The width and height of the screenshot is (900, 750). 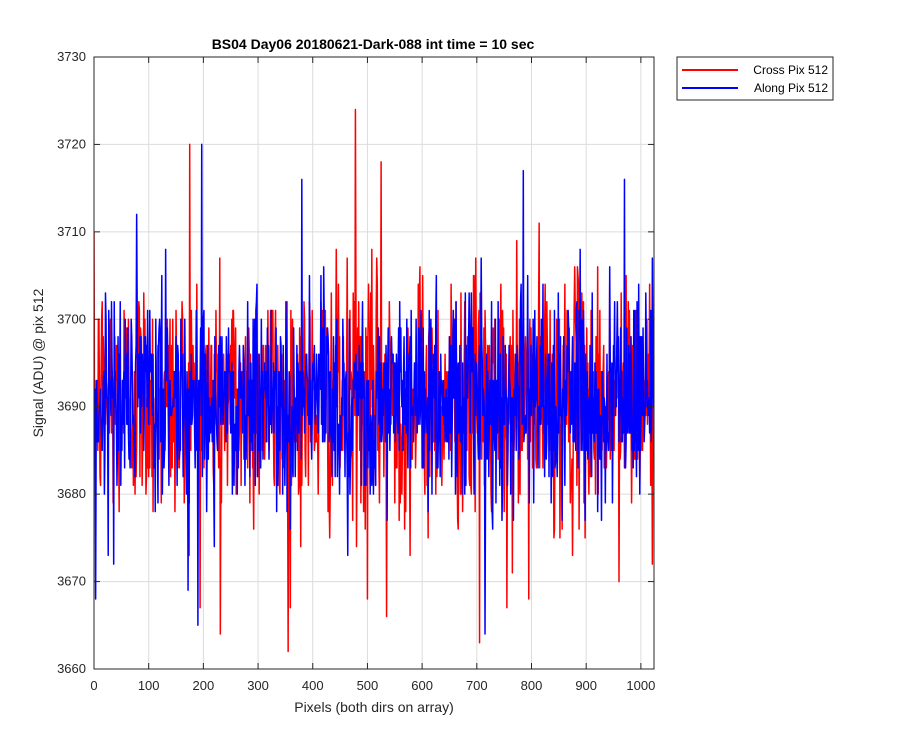 I want to click on x-tick-label: 600, so click(x=422, y=685).